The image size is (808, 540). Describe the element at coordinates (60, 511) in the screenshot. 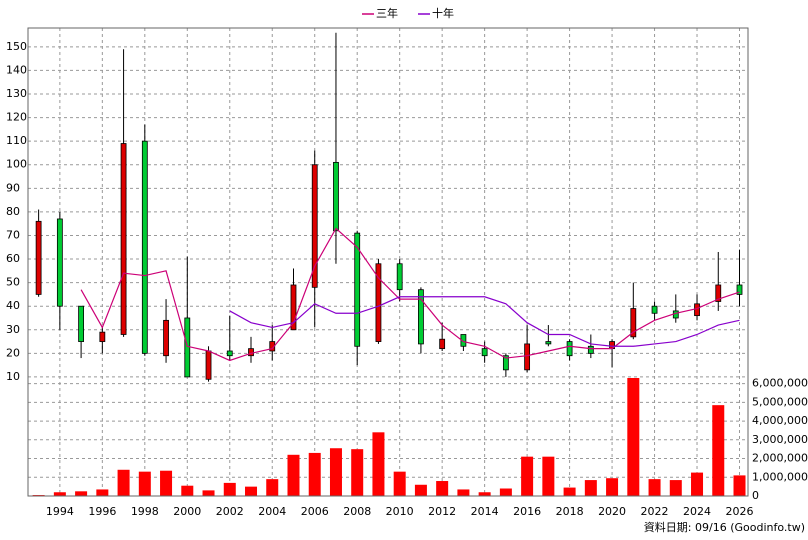

I see `x-tick-label: 1994` at that location.